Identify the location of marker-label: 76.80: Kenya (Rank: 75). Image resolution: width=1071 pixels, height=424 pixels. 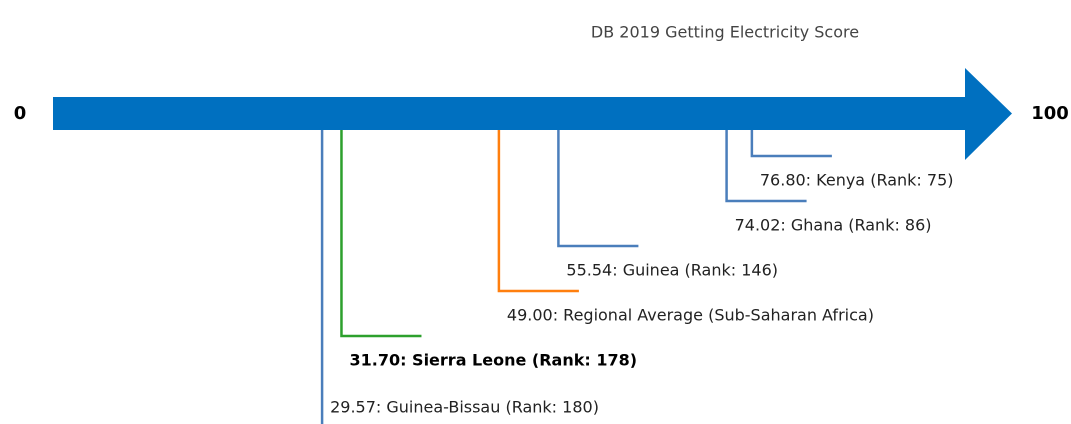
(857, 180).